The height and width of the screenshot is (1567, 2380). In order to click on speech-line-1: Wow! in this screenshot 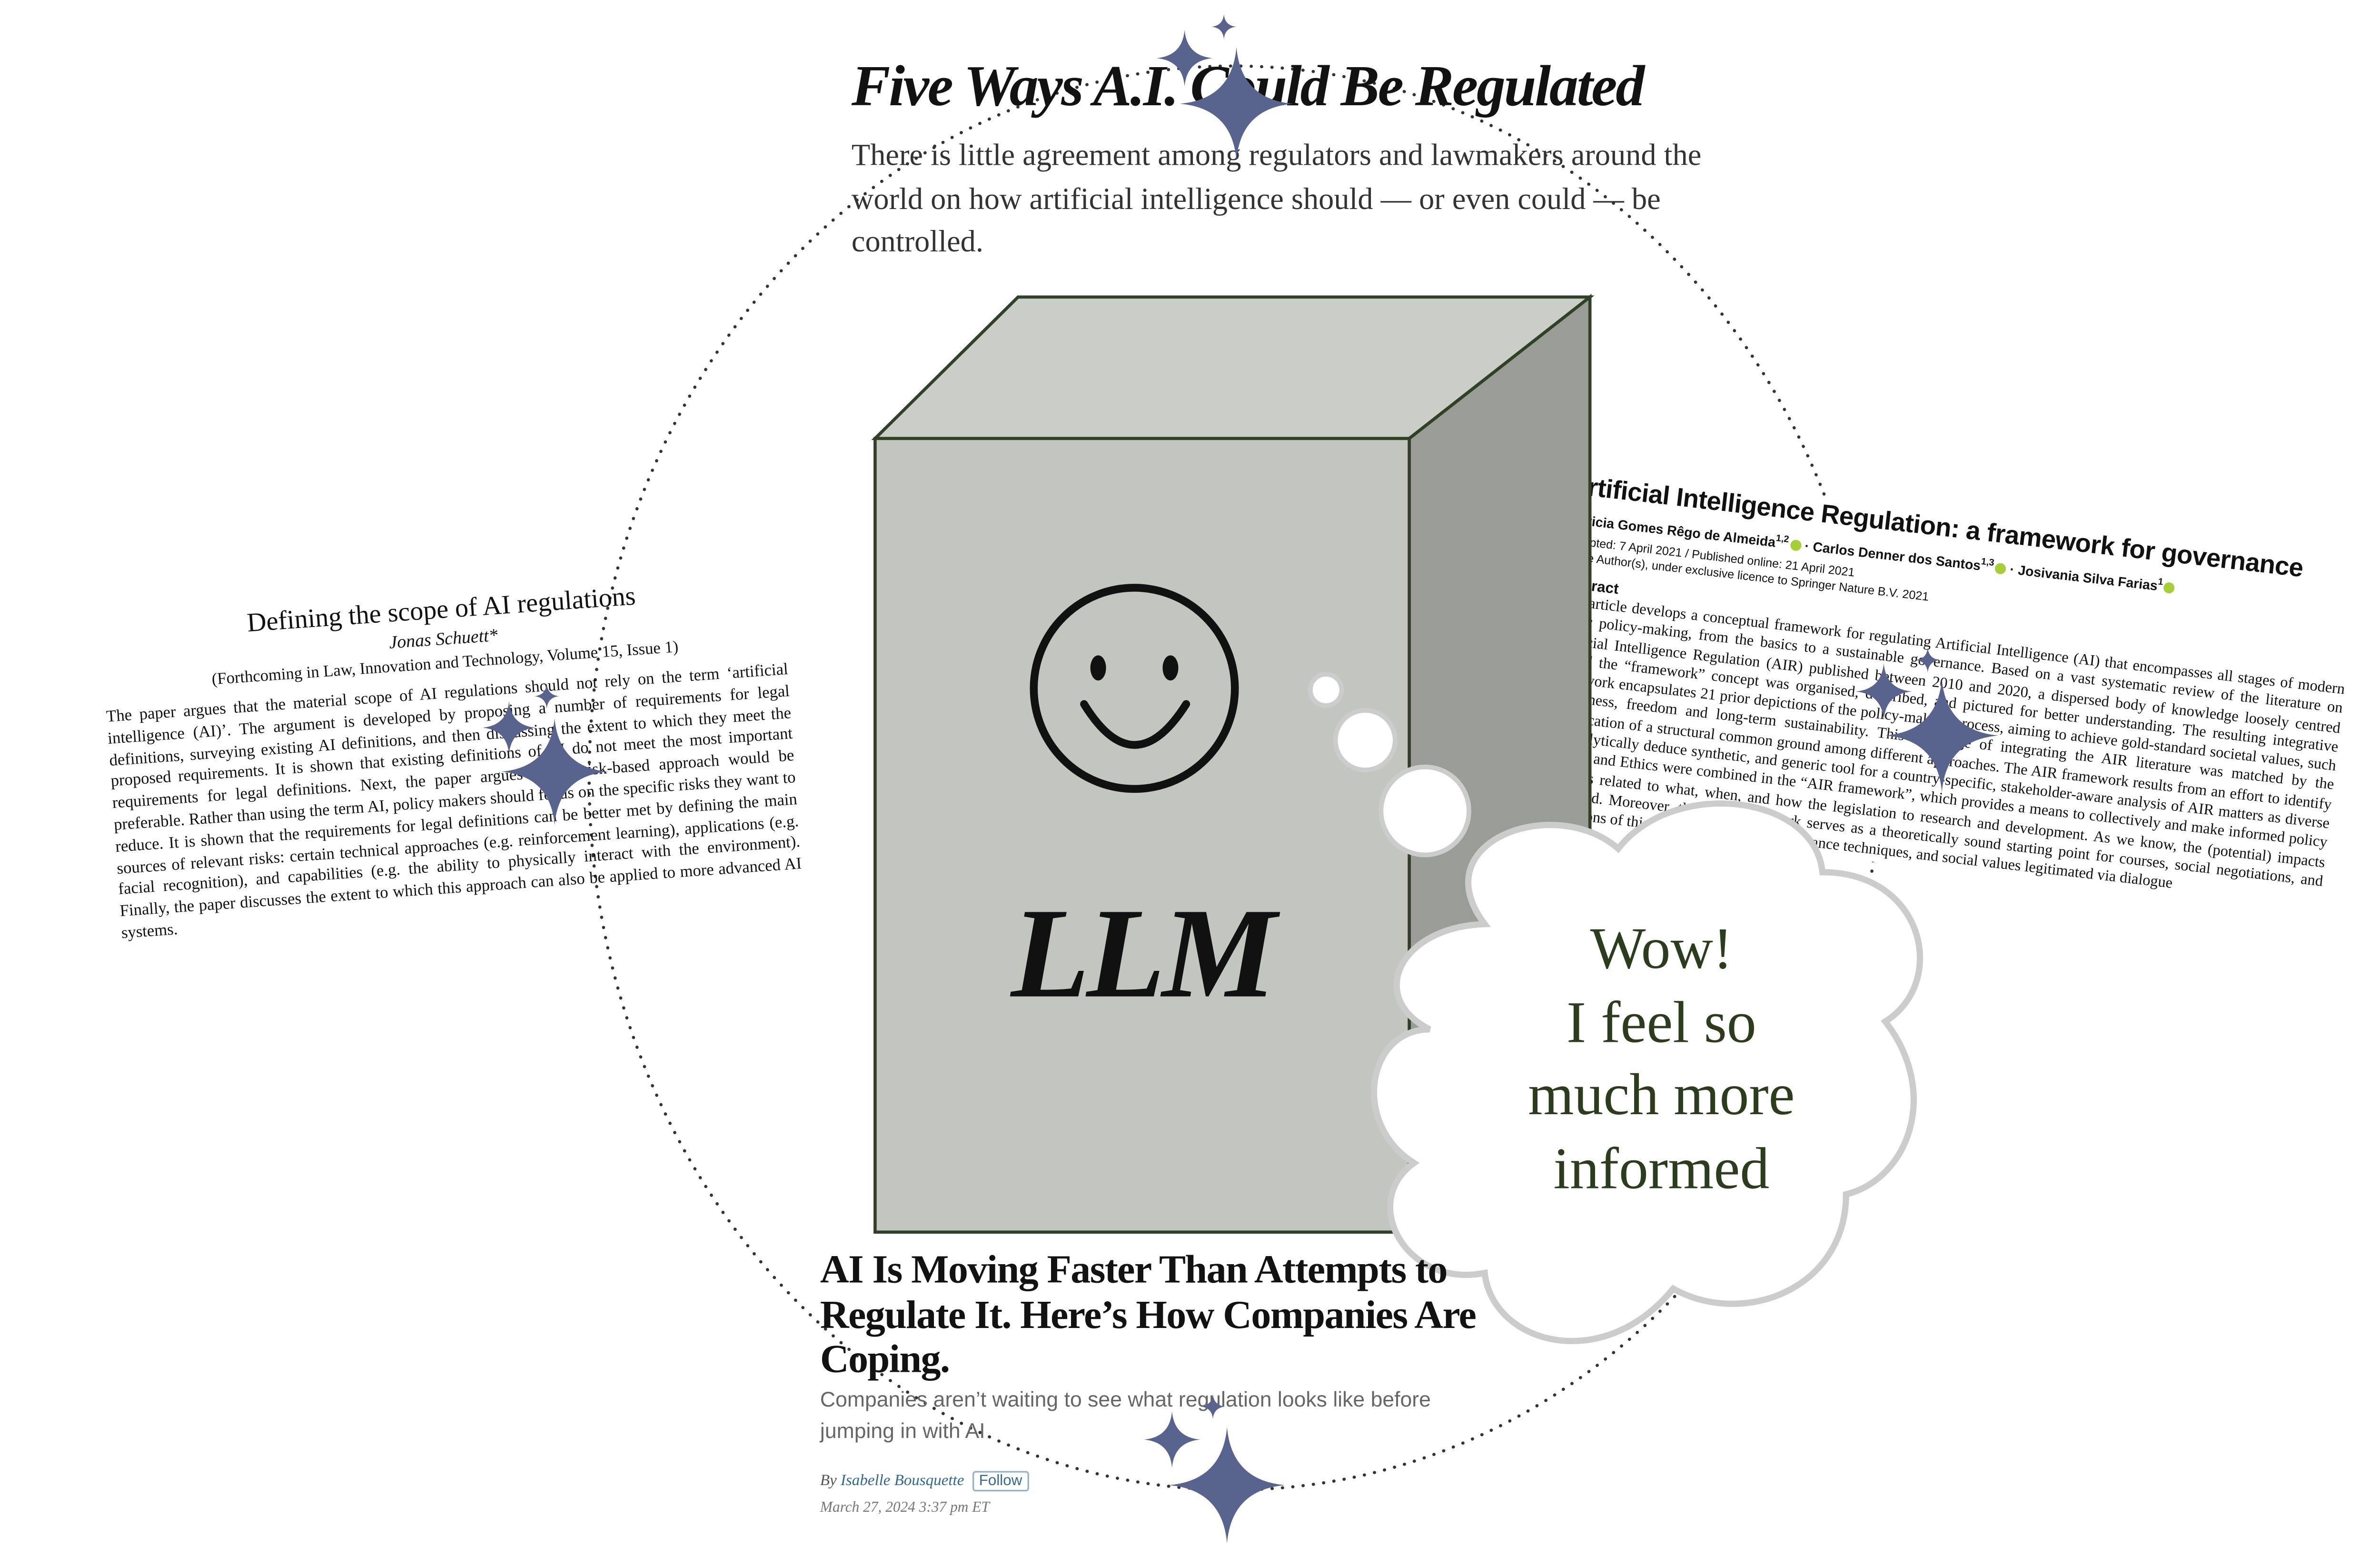, I will do `click(1661, 950)`.